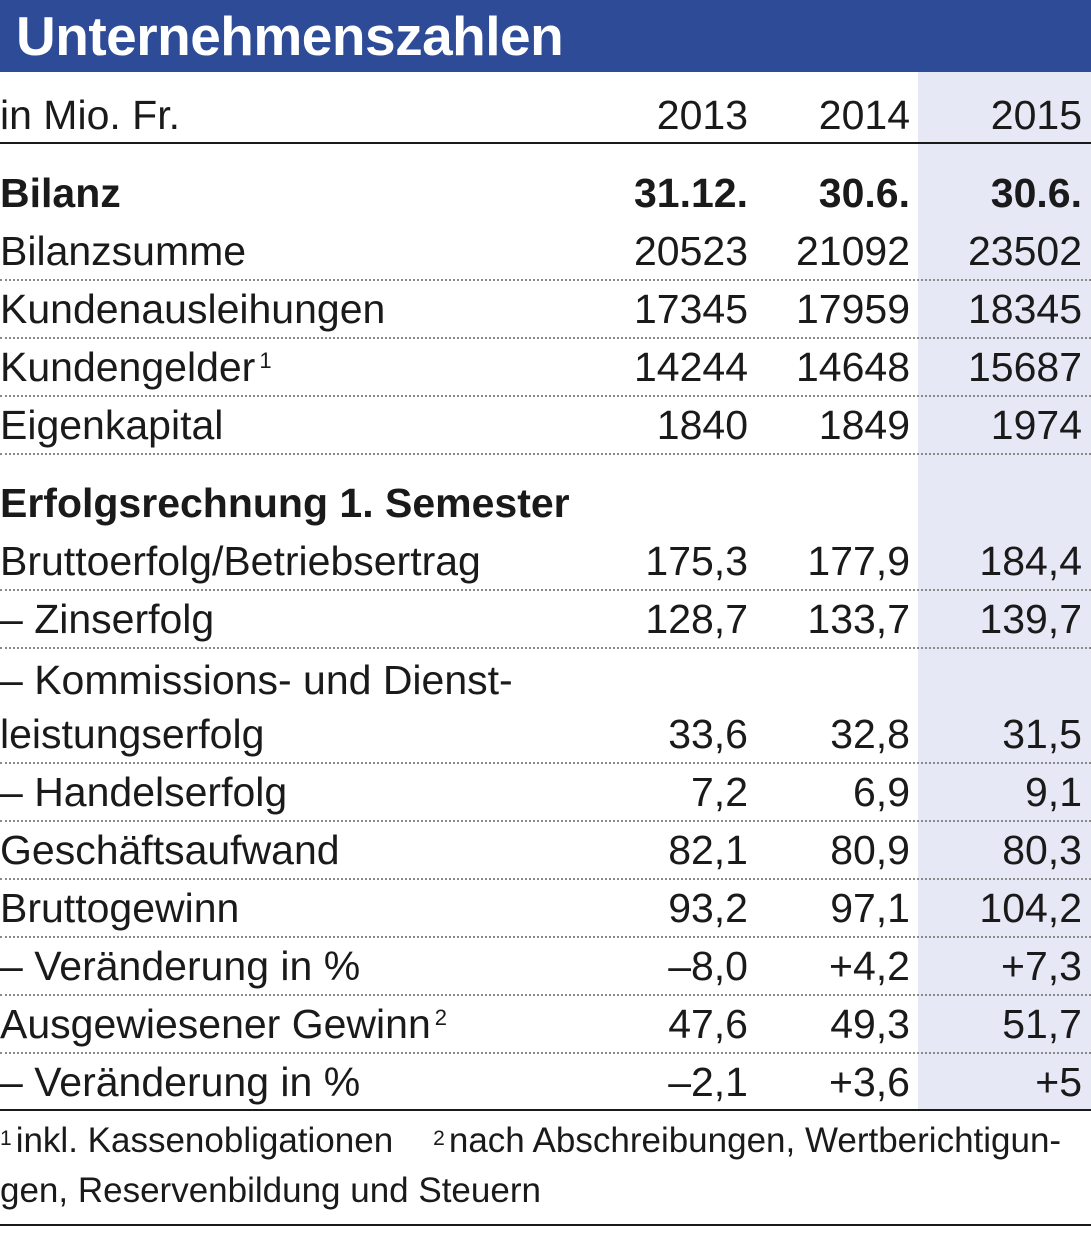 Image resolution: width=1091 pixels, height=1241 pixels. I want to click on section-title: Bilanz, so click(60, 193).